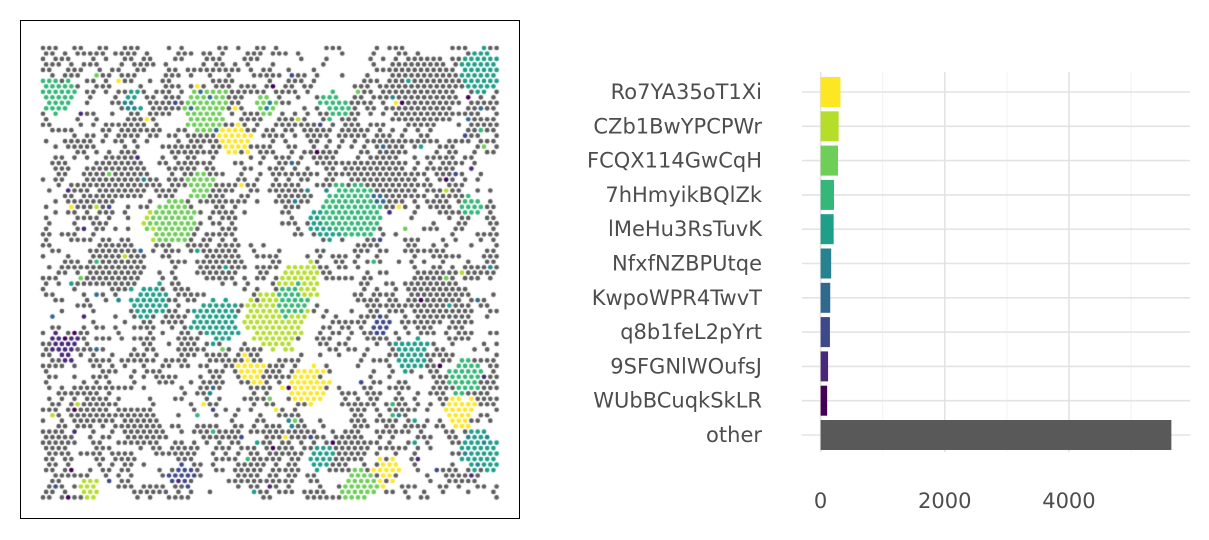 The image size is (1209, 540). I want to click on x-tick-label: 4000, so click(1068, 501).